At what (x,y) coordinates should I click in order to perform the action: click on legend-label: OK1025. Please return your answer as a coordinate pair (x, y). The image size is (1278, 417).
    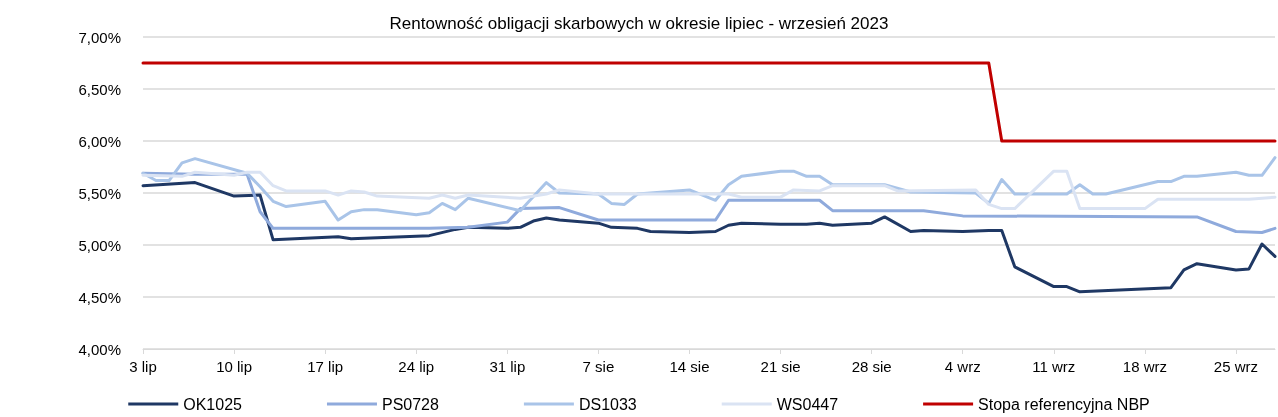
    Looking at the image, I should click on (213, 404).